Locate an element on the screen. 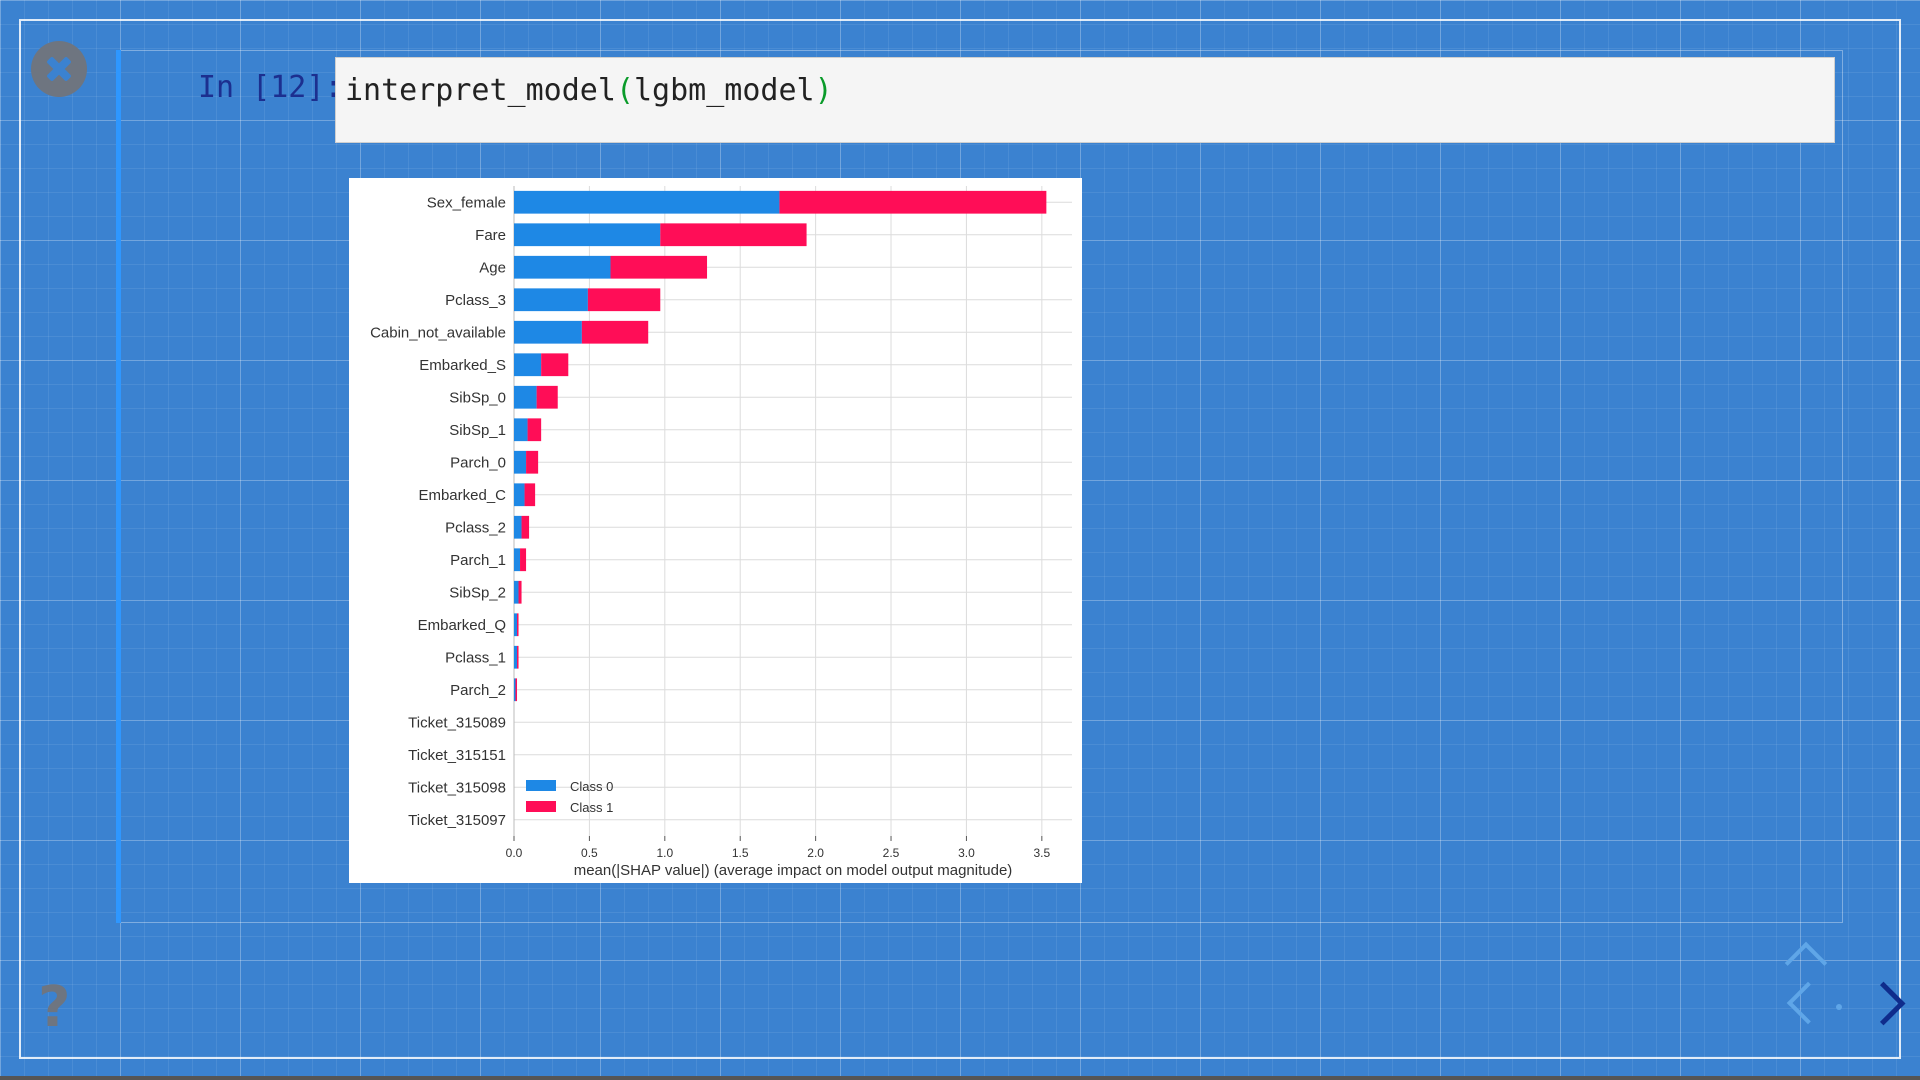 The width and height of the screenshot is (1920, 1080). y-tick-label: Pclass_3 is located at coordinates (475, 300).